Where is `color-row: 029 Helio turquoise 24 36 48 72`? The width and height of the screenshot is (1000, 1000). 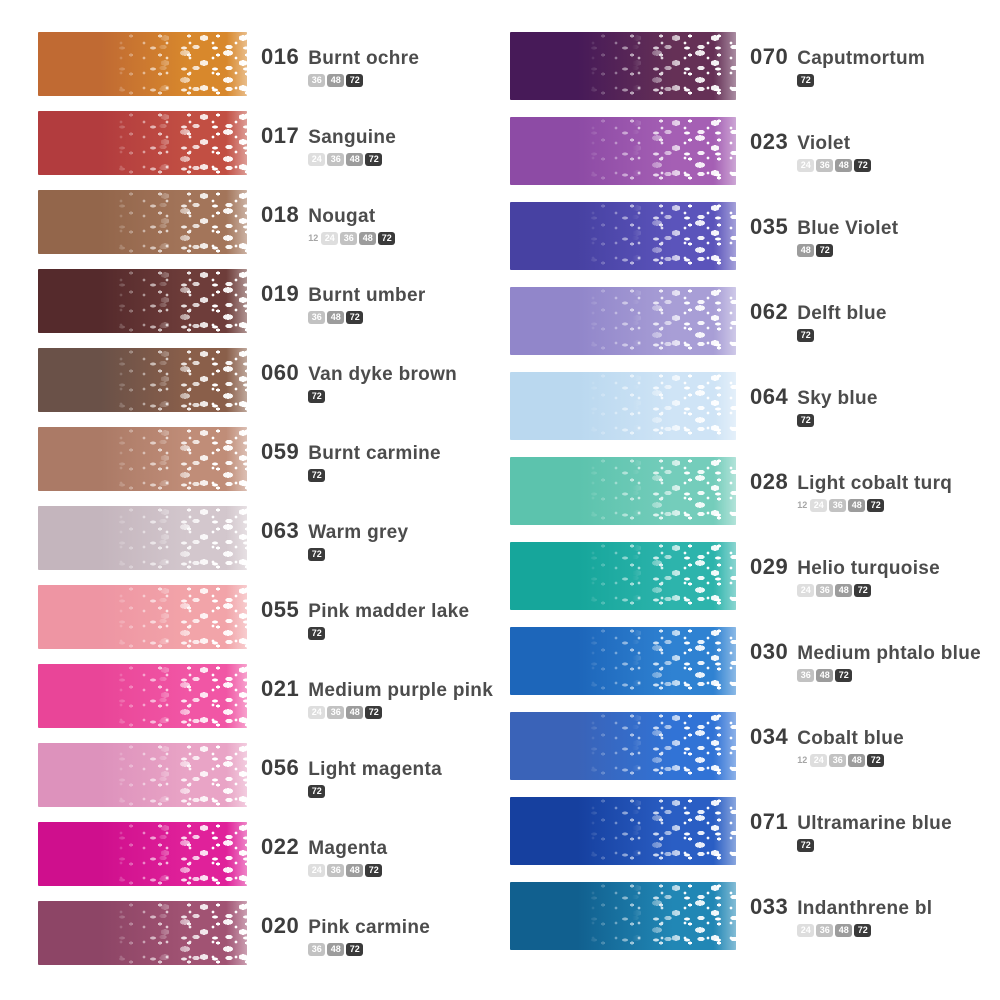 color-row: 029 Helio turquoise 24 36 48 72 is located at coordinates (745, 576).